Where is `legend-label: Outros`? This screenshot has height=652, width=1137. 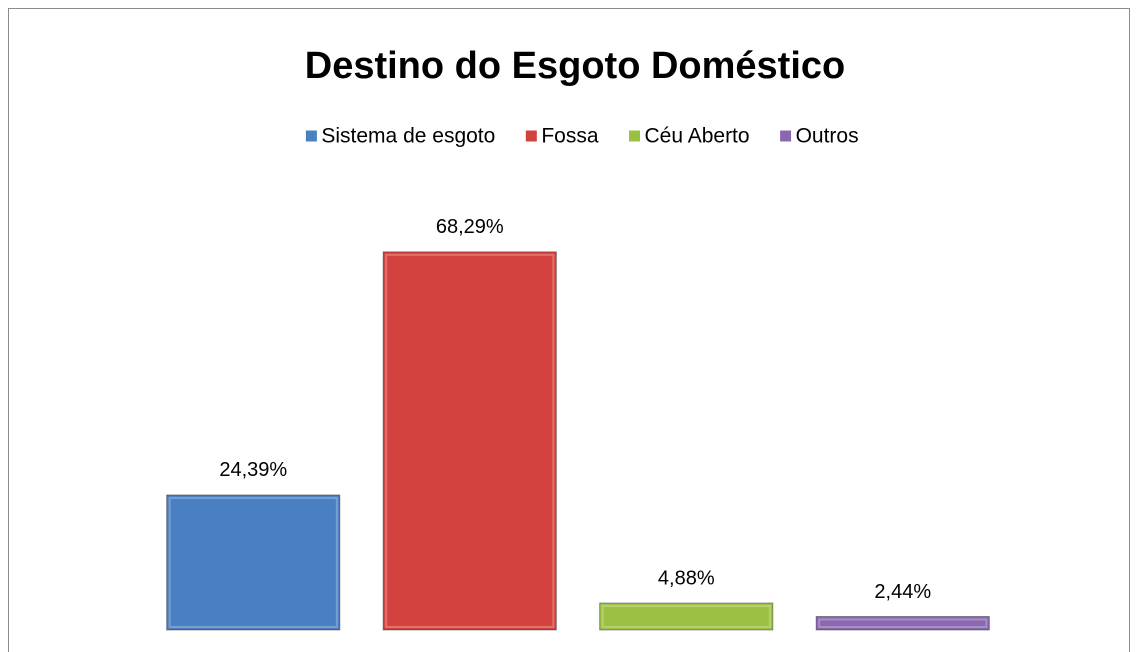
legend-label: Outros is located at coordinates (827, 136).